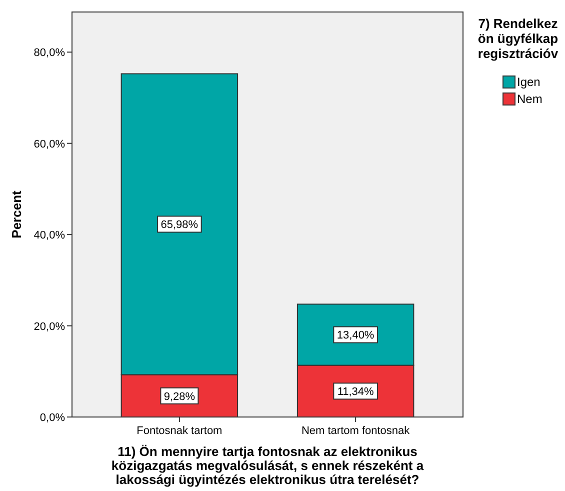 This screenshot has width=565, height=491. I want to click on y-tick-label: 0,0%, so click(53, 418).